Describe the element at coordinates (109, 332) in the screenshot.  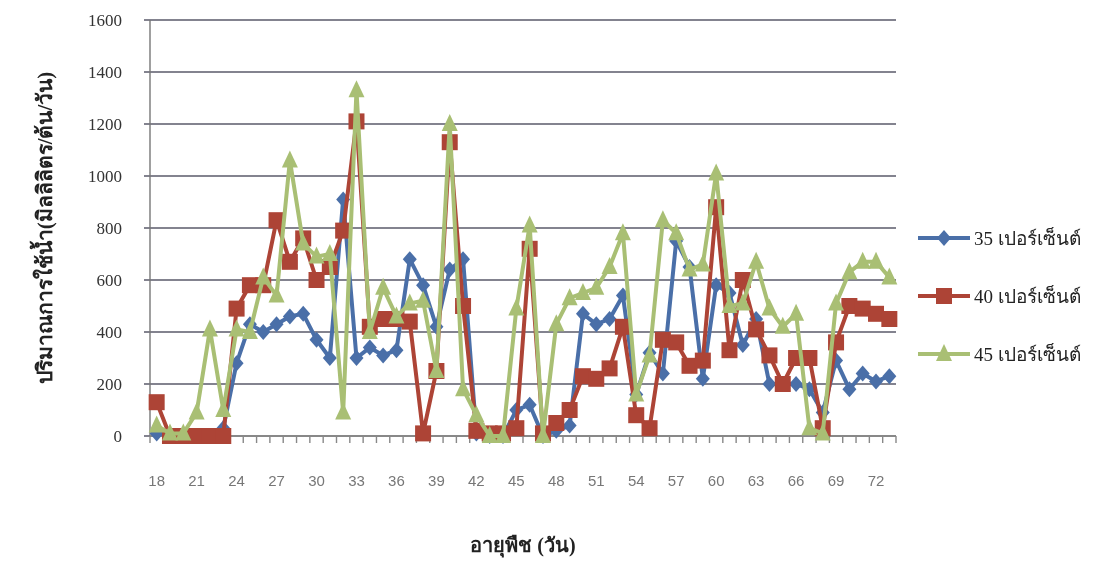
I see `y-tick-label: 400` at that location.